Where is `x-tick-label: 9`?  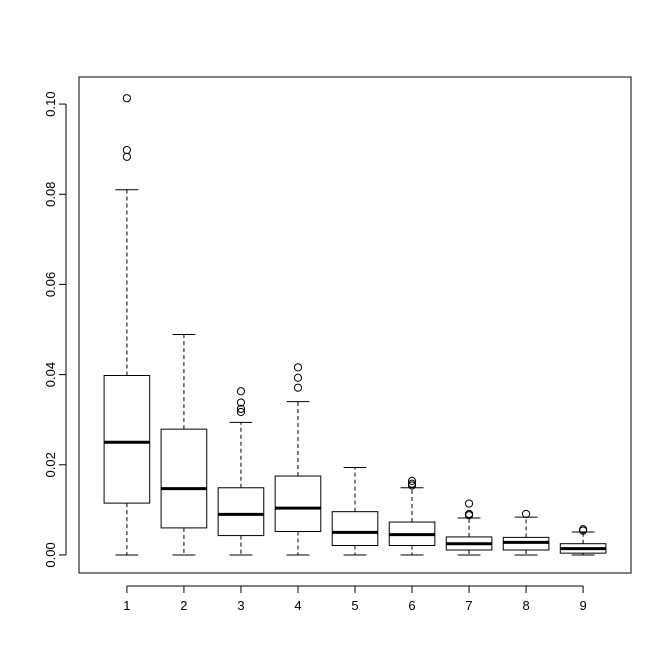 x-tick-label: 9 is located at coordinates (582, 605).